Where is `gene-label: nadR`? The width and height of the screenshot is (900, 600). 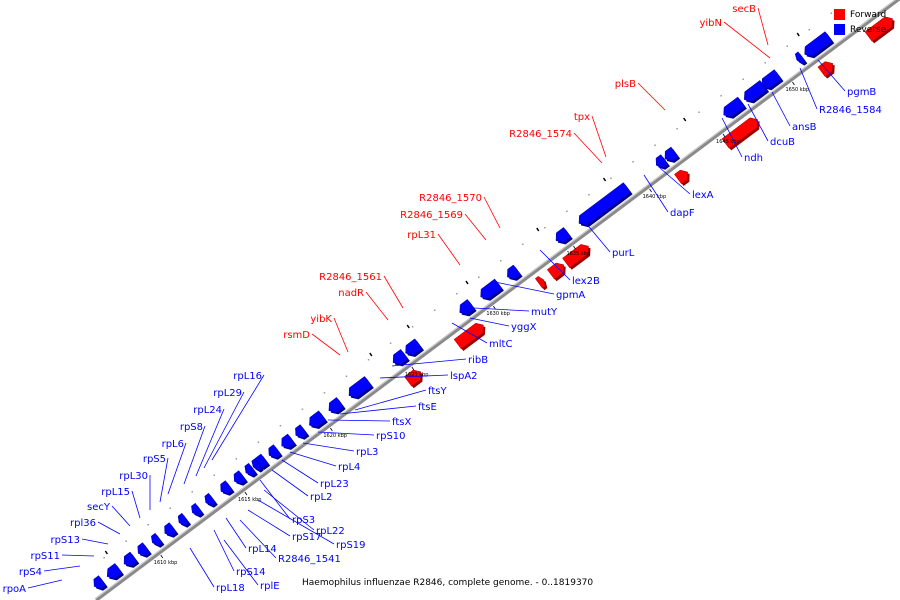 gene-label: nadR is located at coordinates (351, 293).